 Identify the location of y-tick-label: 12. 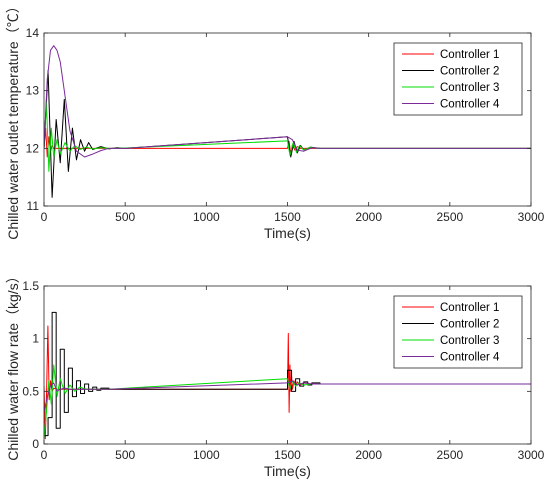
(33, 148).